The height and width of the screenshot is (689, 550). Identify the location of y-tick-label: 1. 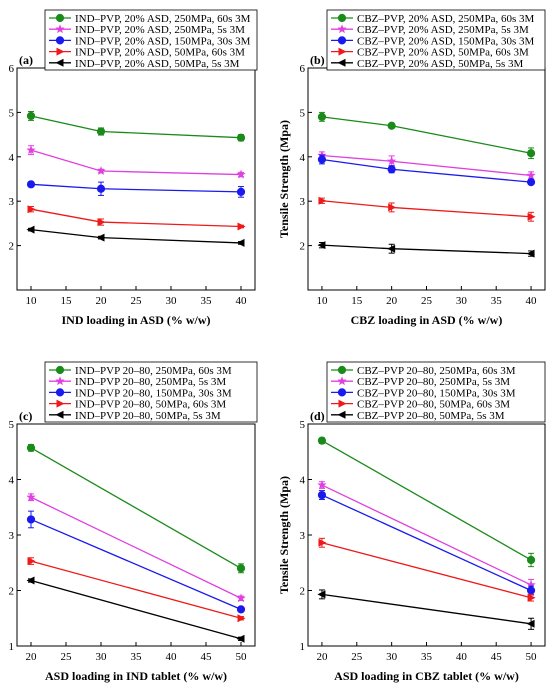
(303, 647).